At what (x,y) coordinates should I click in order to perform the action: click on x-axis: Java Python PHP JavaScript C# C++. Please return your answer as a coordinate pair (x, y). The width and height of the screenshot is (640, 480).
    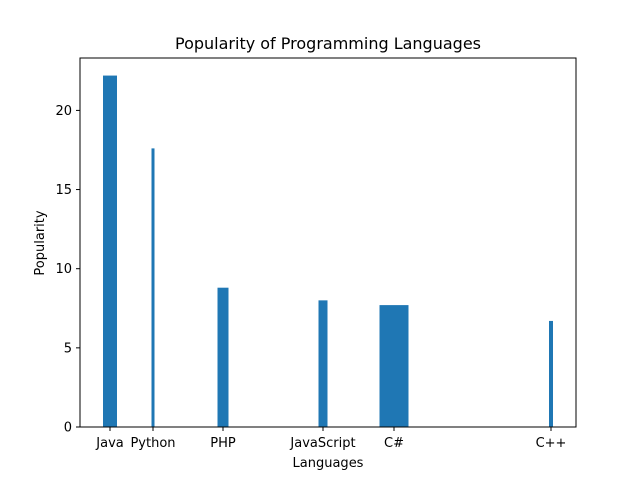
    Looking at the image, I should click on (330, 439).